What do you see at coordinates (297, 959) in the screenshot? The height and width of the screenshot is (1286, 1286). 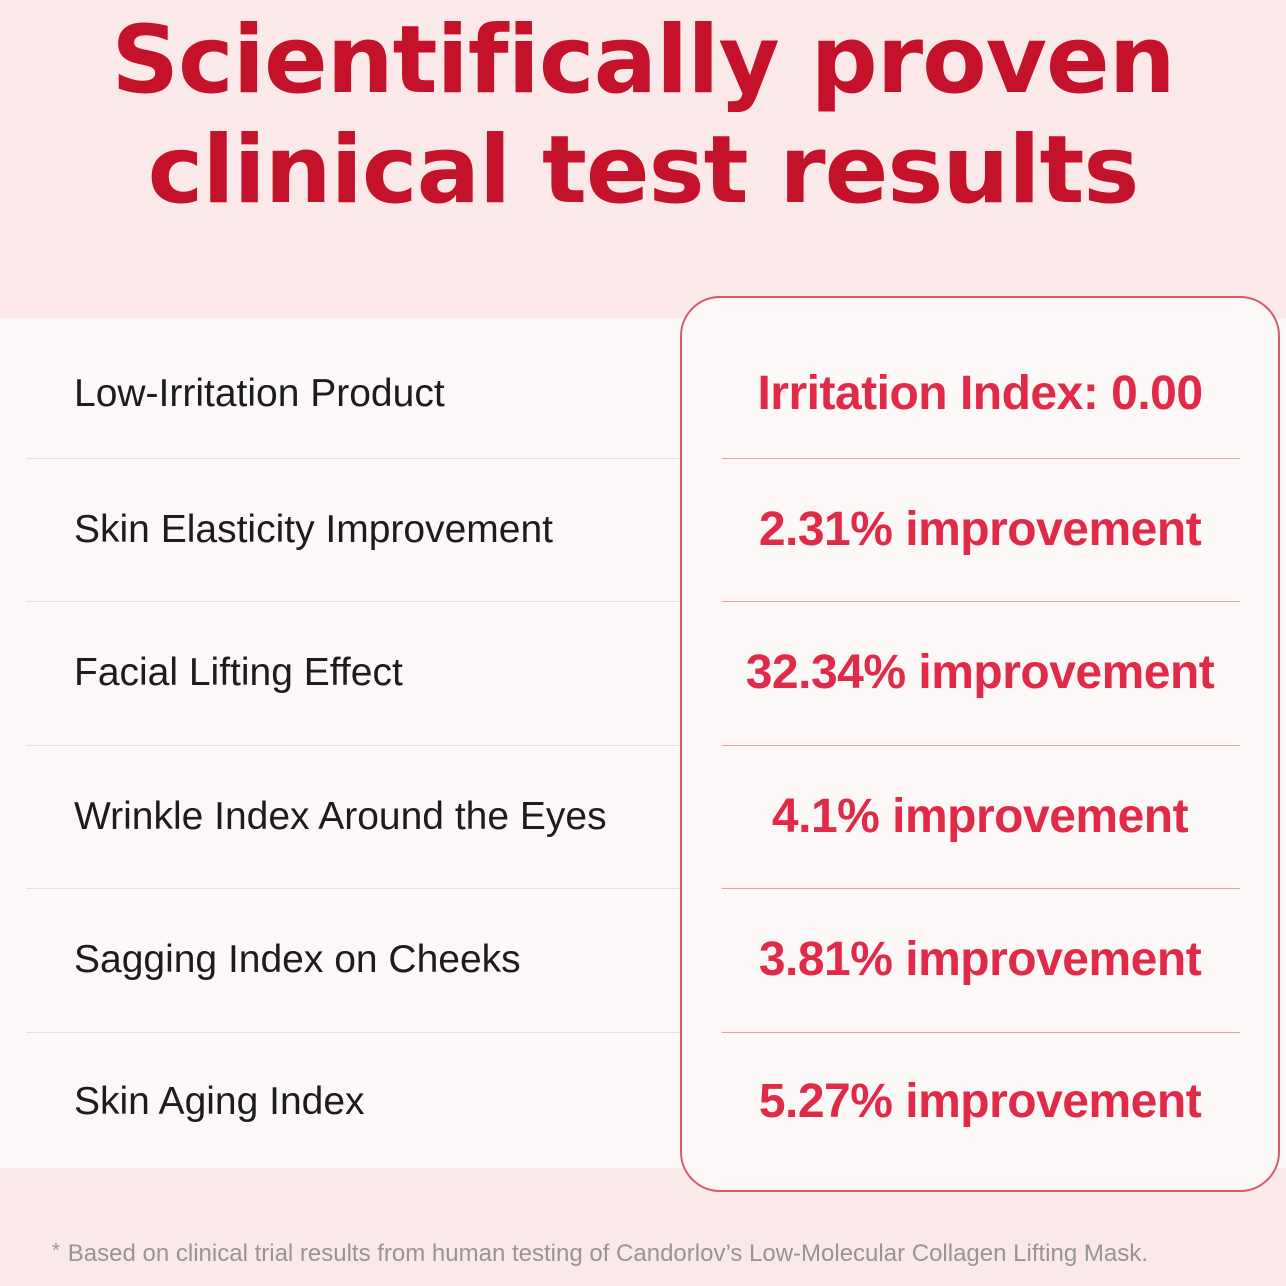 I see `result-label: Sagging Index on Cheeks` at bounding box center [297, 959].